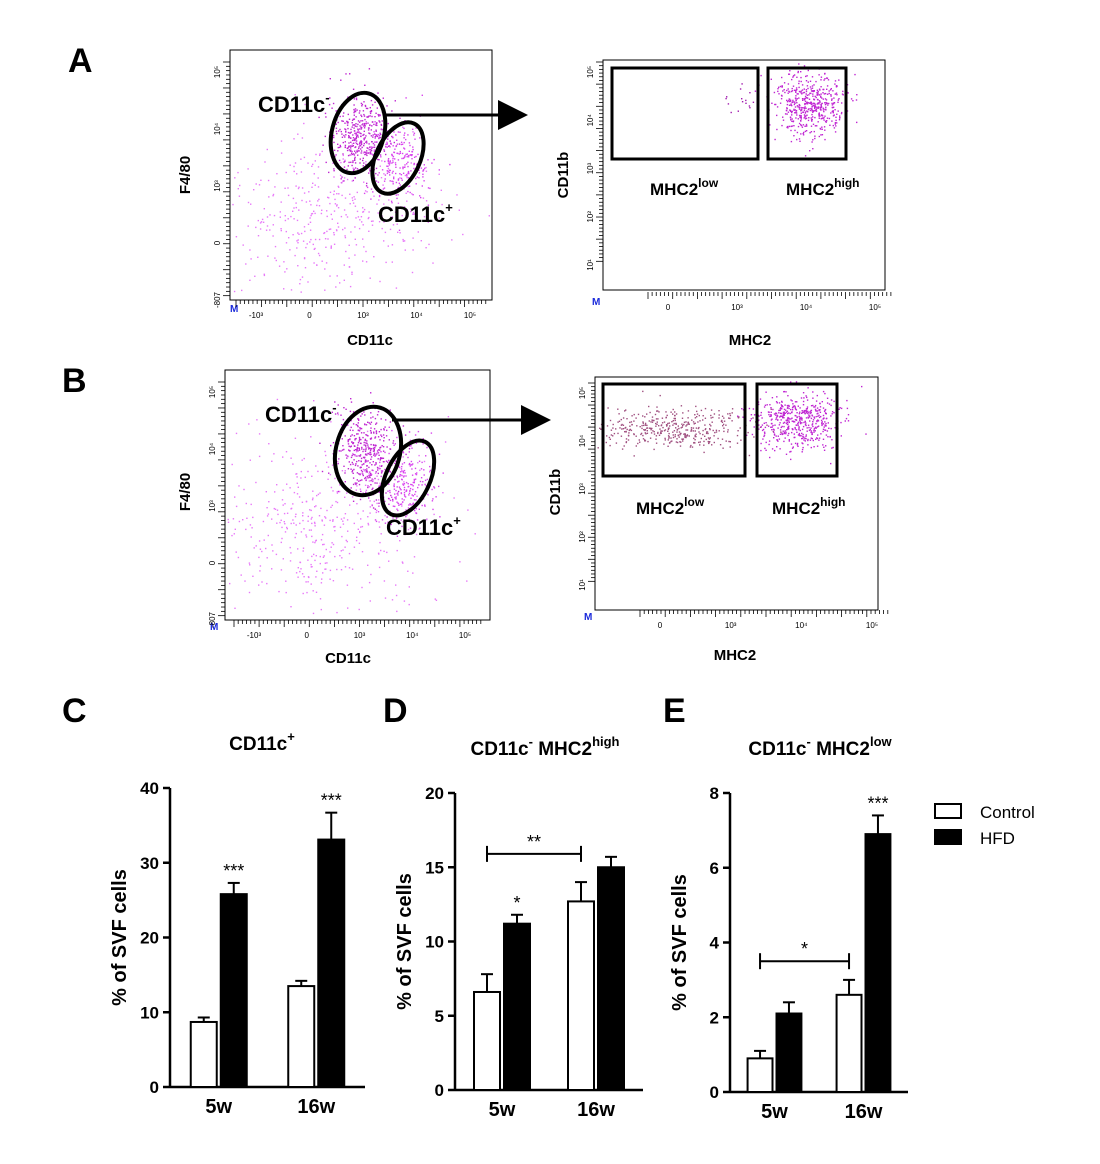 The image size is (1100, 1164). What do you see at coordinates (363, 315) in the screenshot?
I see `x-tick-label: 10³` at bounding box center [363, 315].